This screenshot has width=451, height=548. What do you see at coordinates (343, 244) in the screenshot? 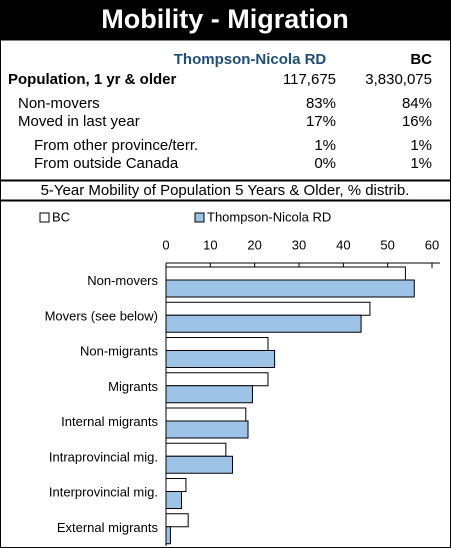
I see `x-tick-label: 40` at bounding box center [343, 244].